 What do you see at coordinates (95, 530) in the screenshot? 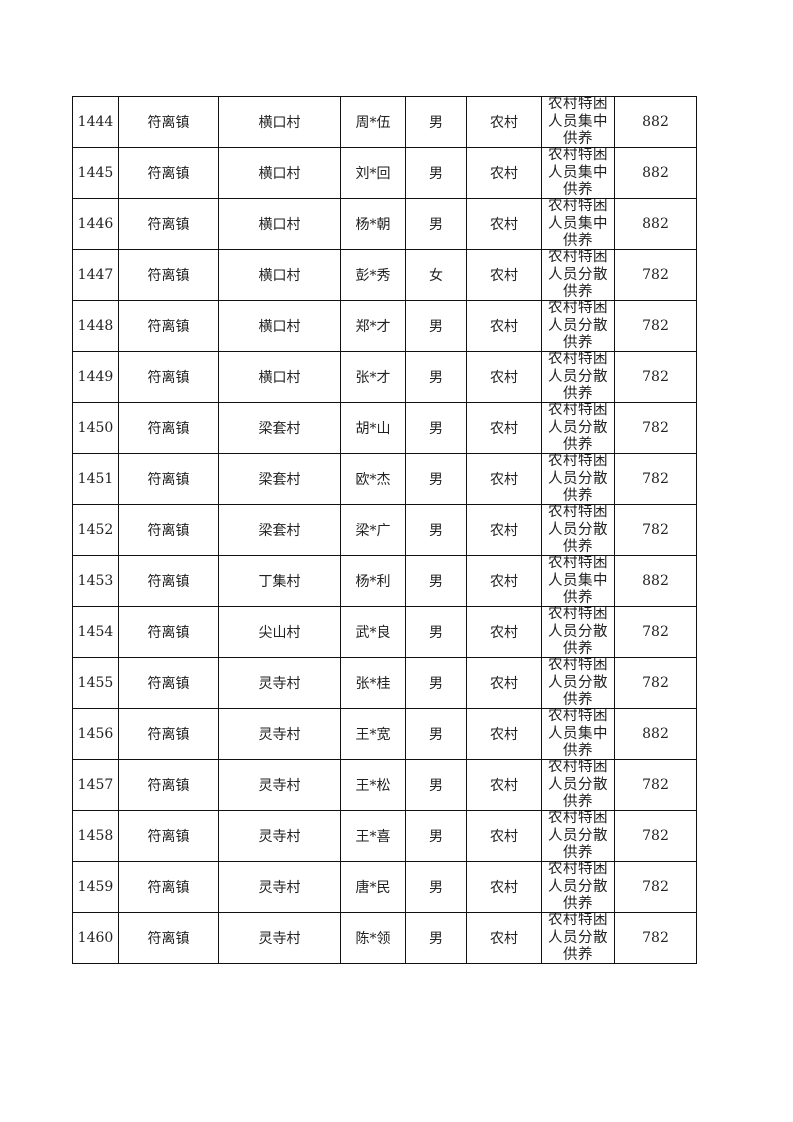
I see `row-number: 1452` at bounding box center [95, 530].